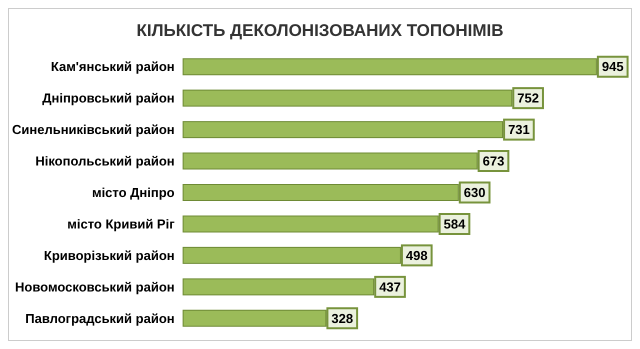 This screenshot has width=640, height=349. Describe the element at coordinates (100, 318) in the screenshot. I see `y-tick-label: Павлоградський район` at that location.